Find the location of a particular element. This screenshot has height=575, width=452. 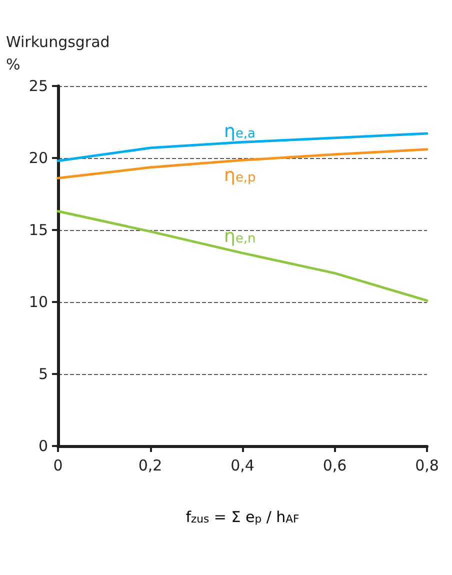

x-tick-label: 0,2 is located at coordinates (150, 465).